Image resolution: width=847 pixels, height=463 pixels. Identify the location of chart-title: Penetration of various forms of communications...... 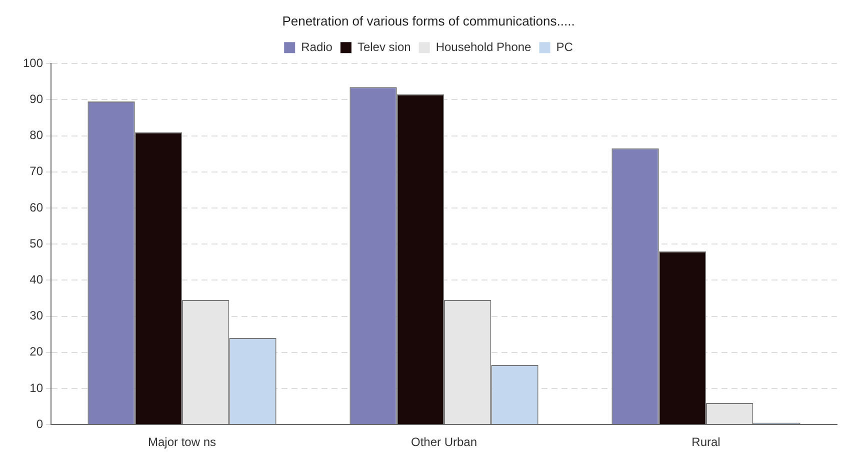
(428, 20).